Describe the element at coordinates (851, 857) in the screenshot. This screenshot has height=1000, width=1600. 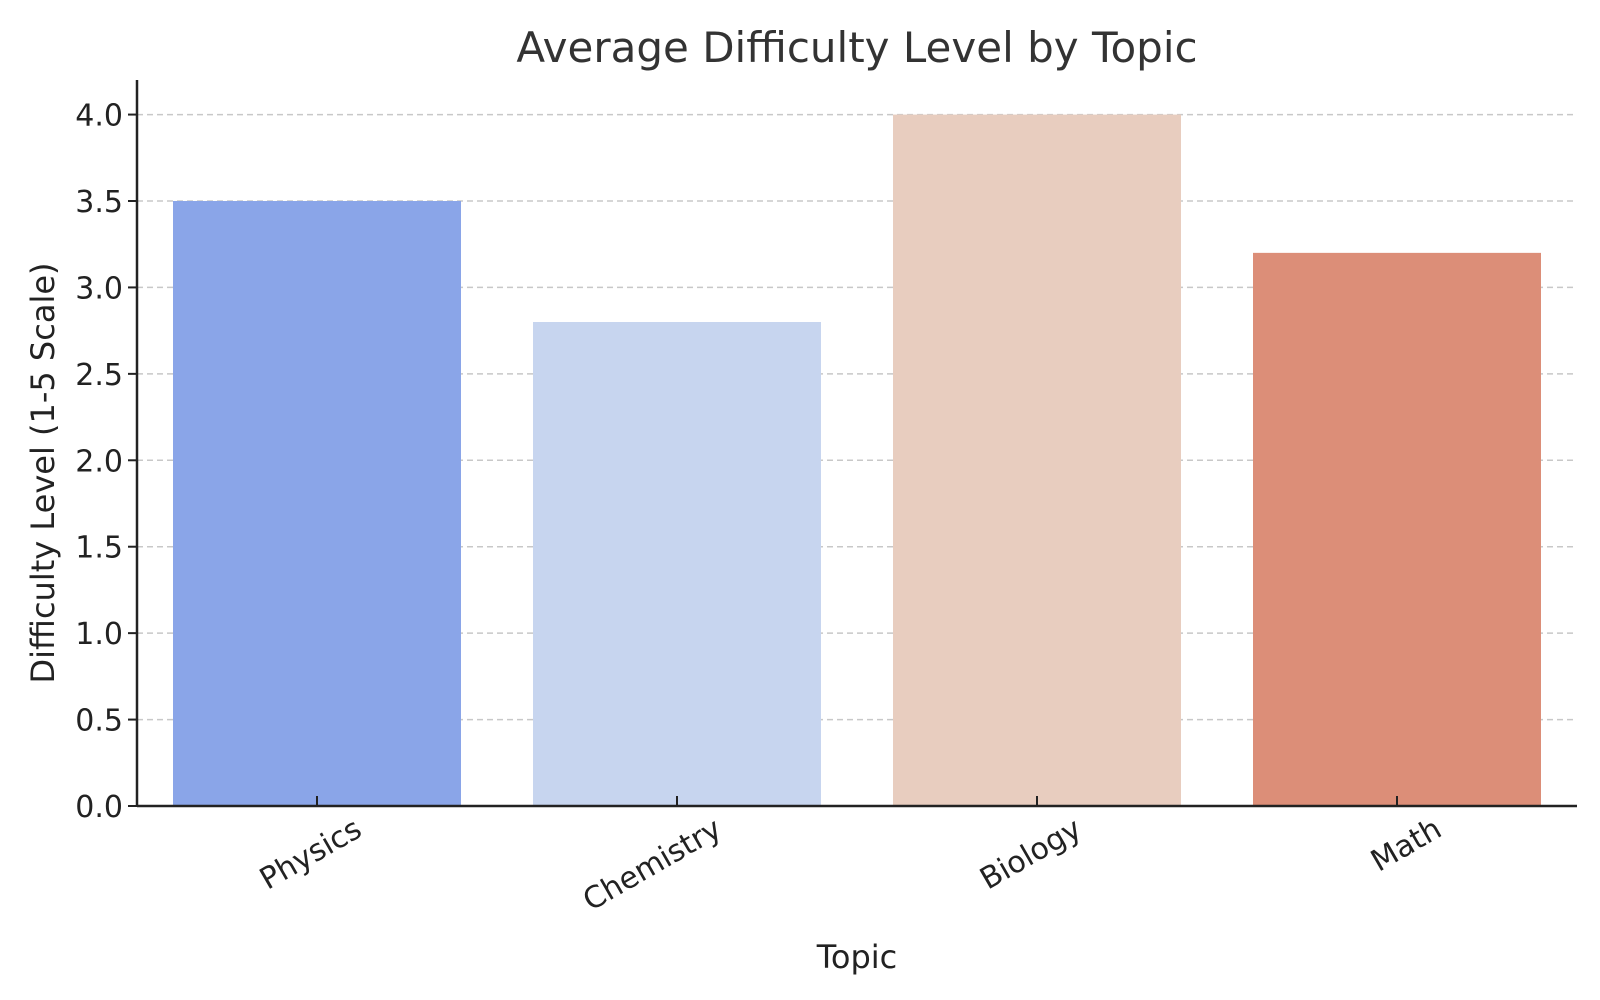
I see `x-ticks: Physics Chemistry Biology Math` at that location.